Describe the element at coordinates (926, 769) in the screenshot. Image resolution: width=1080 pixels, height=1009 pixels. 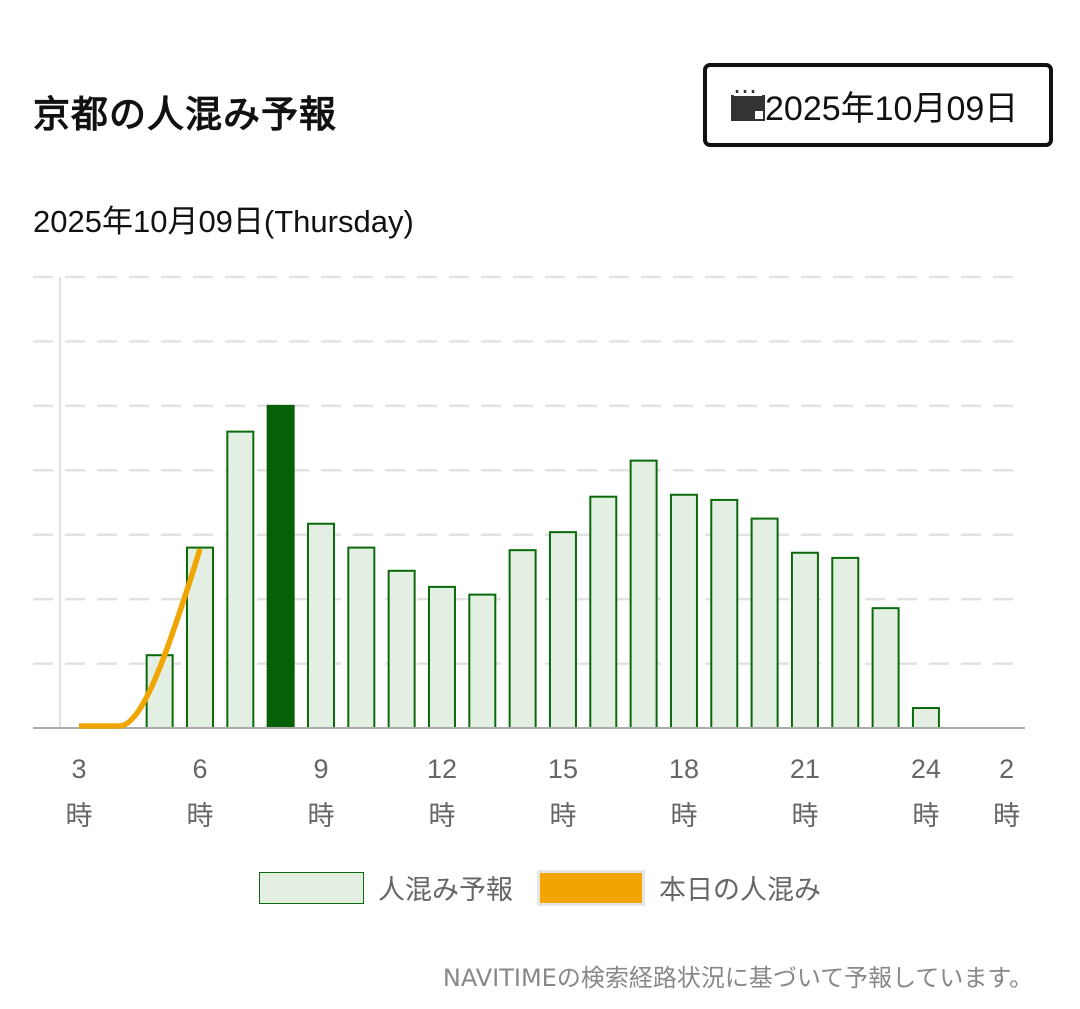
I see `x-tick-label: 24` at that location.